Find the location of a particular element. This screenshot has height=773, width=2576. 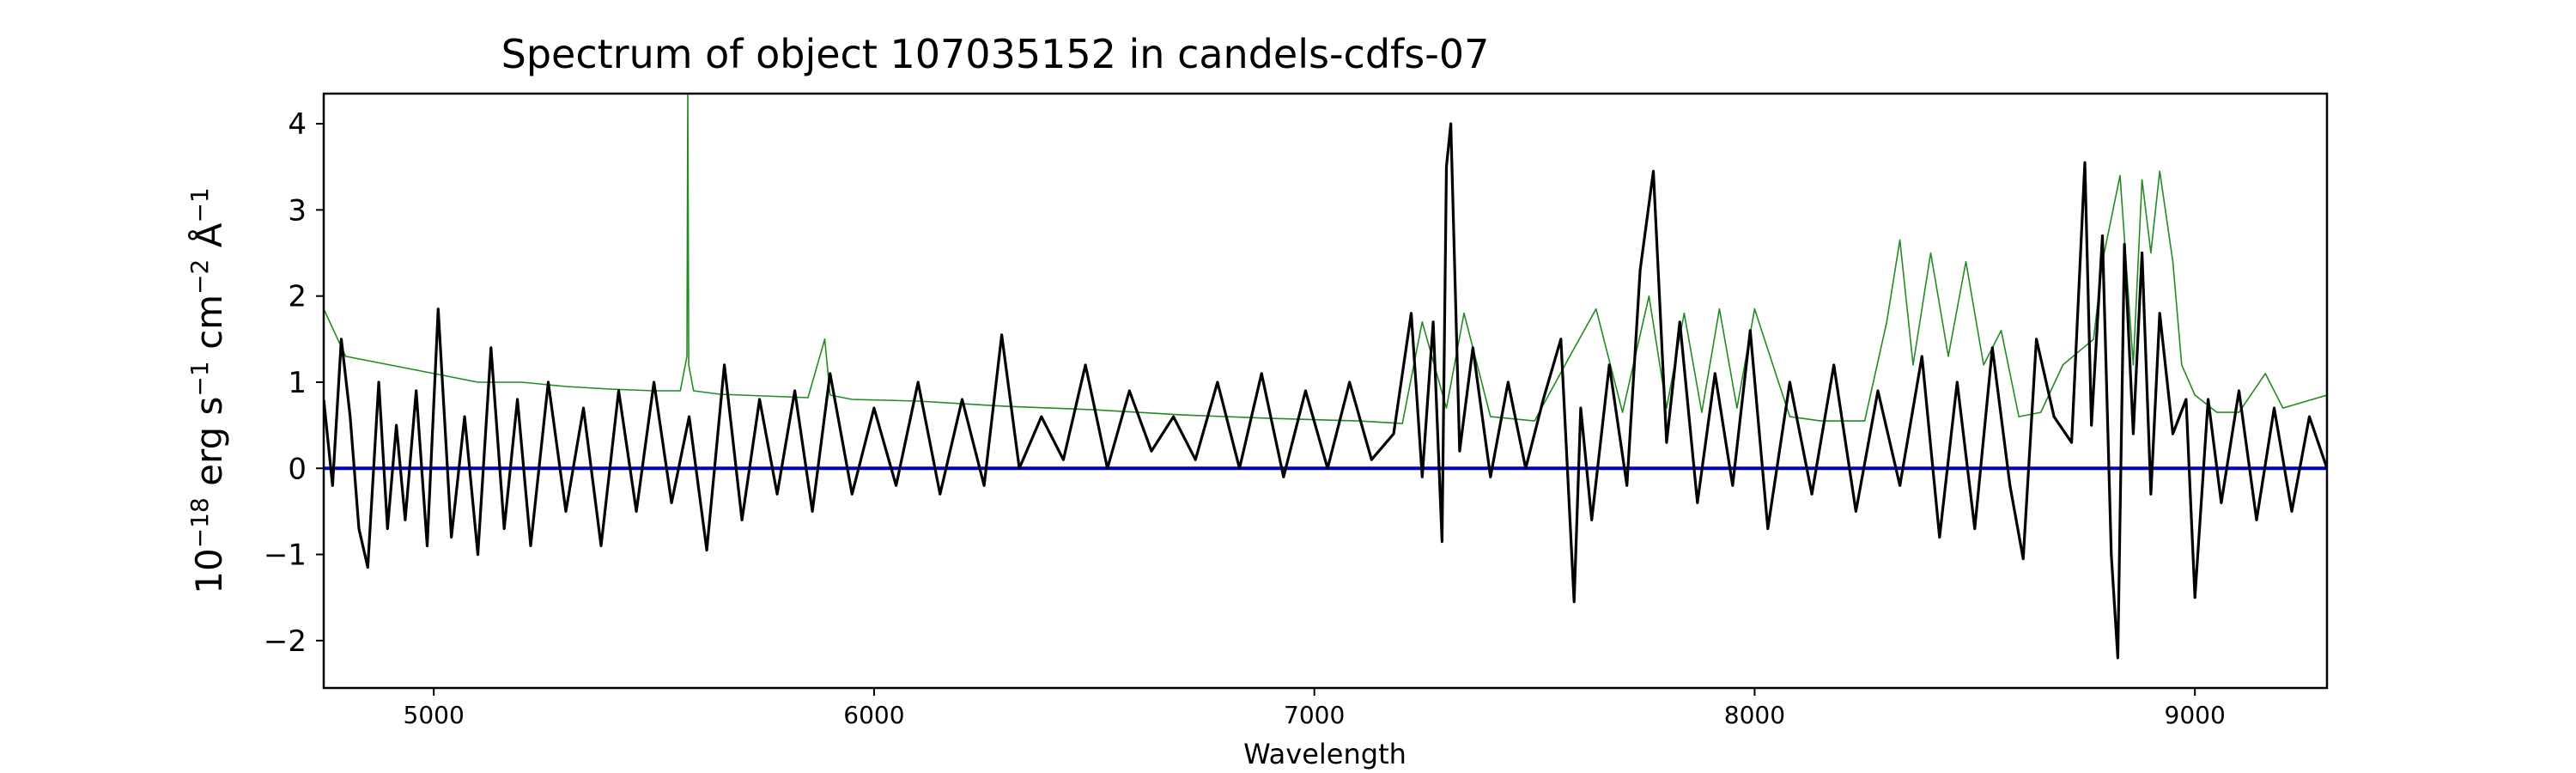

y-tick-label: 0 is located at coordinates (297, 469).